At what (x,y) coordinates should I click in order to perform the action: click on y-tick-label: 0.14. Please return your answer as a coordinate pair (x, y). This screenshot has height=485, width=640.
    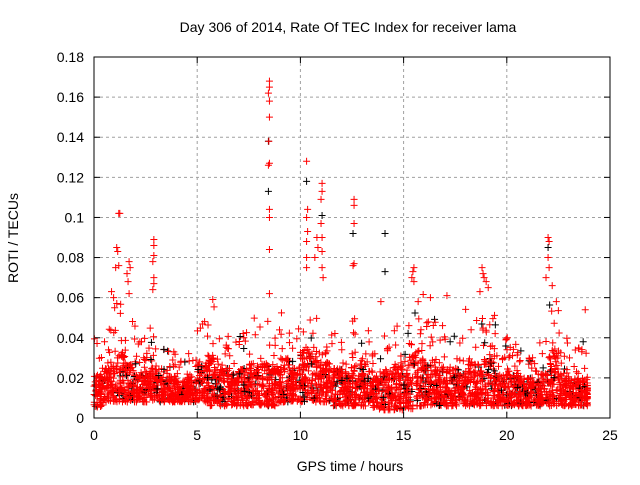
    Looking at the image, I should click on (70, 137).